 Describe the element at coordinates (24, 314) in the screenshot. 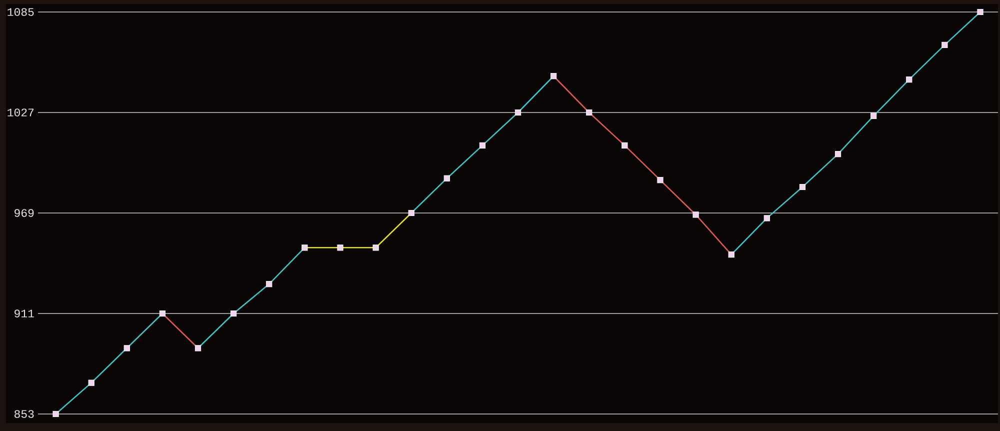

I see `y-tick-label: 911` at that location.